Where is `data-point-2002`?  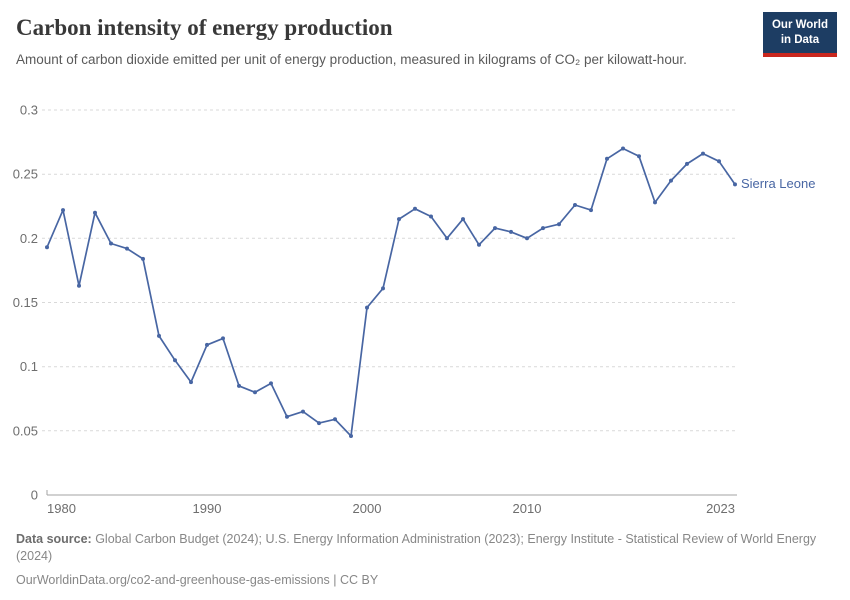 data-point-2002 is located at coordinates (399, 219).